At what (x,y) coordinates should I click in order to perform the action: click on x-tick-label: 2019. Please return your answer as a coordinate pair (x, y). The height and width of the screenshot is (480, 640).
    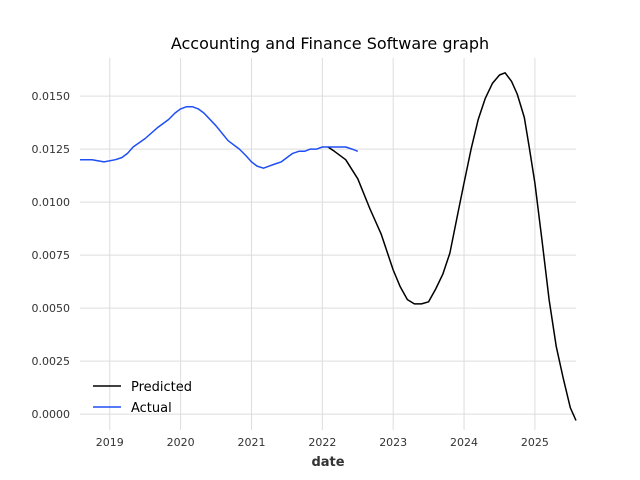
    Looking at the image, I should click on (110, 442).